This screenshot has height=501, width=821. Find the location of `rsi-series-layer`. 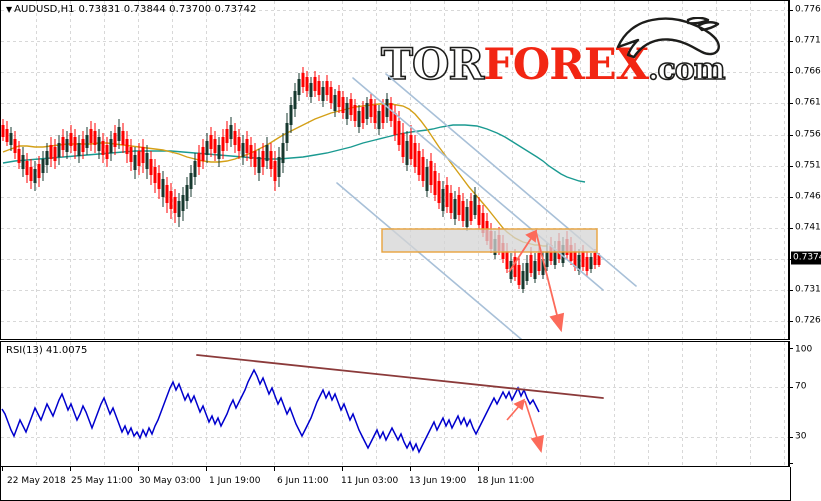

rsi-series-layer is located at coordinates (302, 404).